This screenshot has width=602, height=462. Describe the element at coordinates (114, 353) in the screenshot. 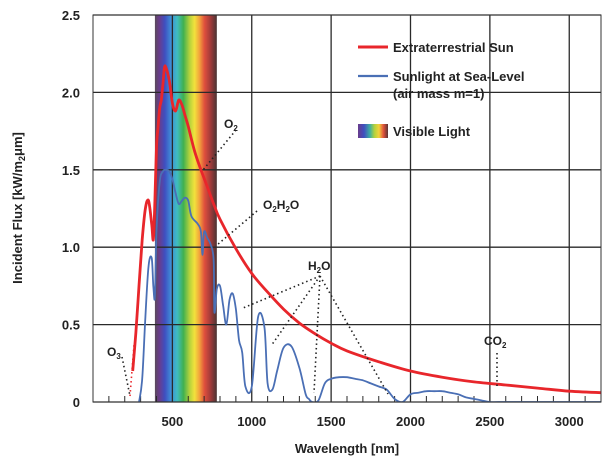

I see `annotation-o3: O3` at that location.